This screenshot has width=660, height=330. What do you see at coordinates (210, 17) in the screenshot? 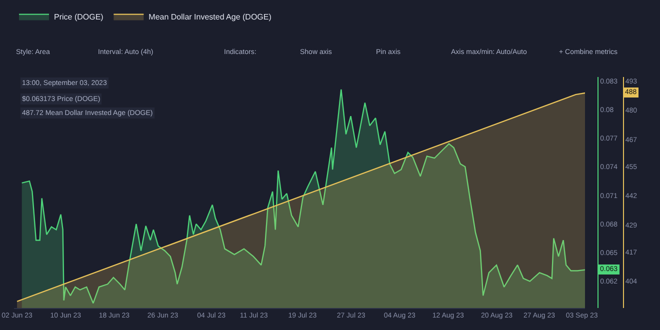
I see `legend-label: Mean Dollar Invested Age (DOGE)` at bounding box center [210, 17].